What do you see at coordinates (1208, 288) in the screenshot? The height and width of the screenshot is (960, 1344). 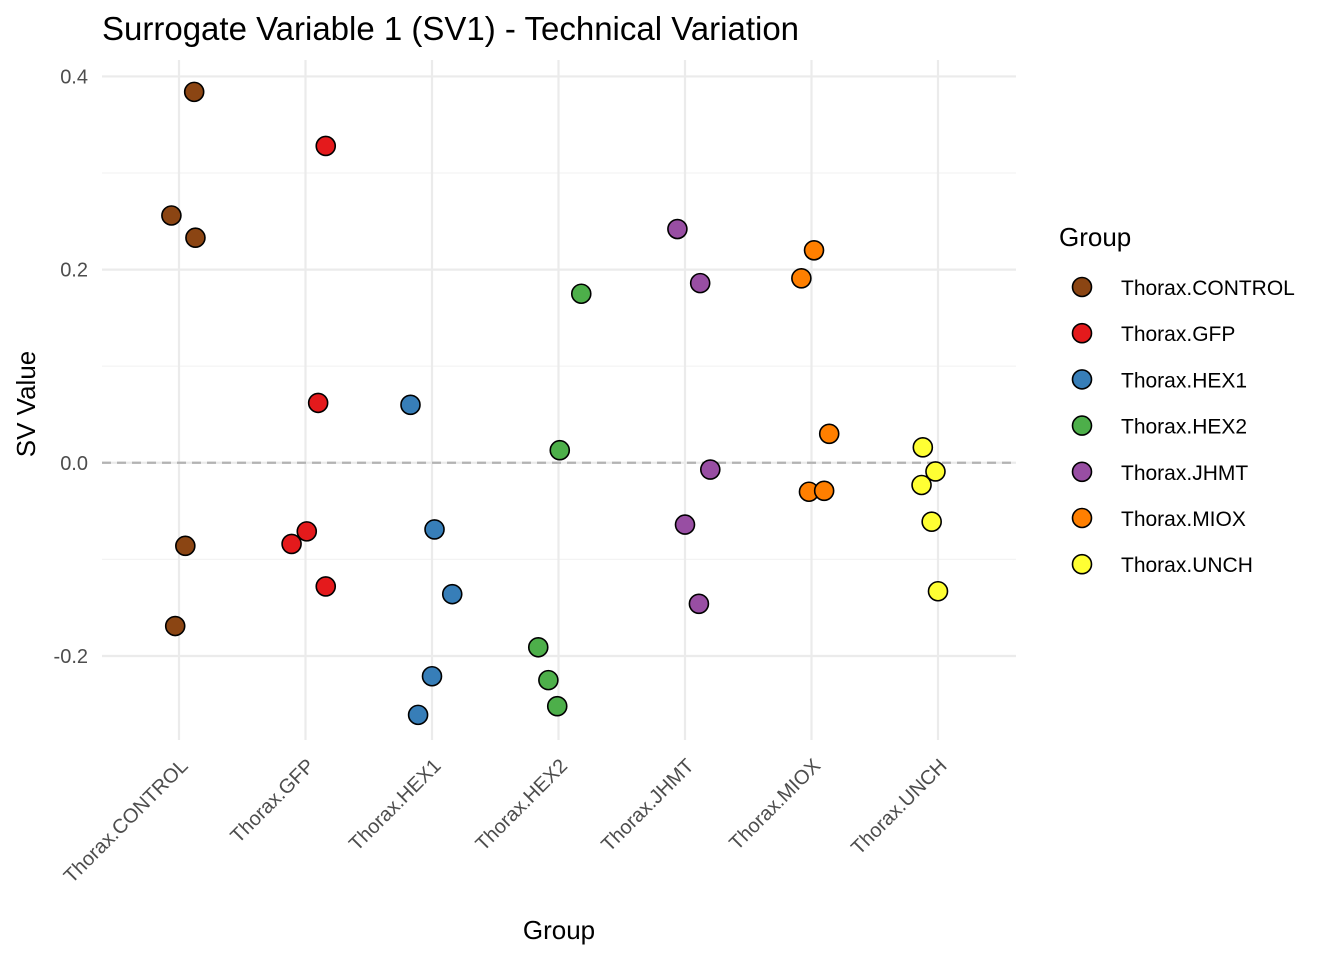 I see `legend-label: Thorax.CONTROL` at bounding box center [1208, 288].